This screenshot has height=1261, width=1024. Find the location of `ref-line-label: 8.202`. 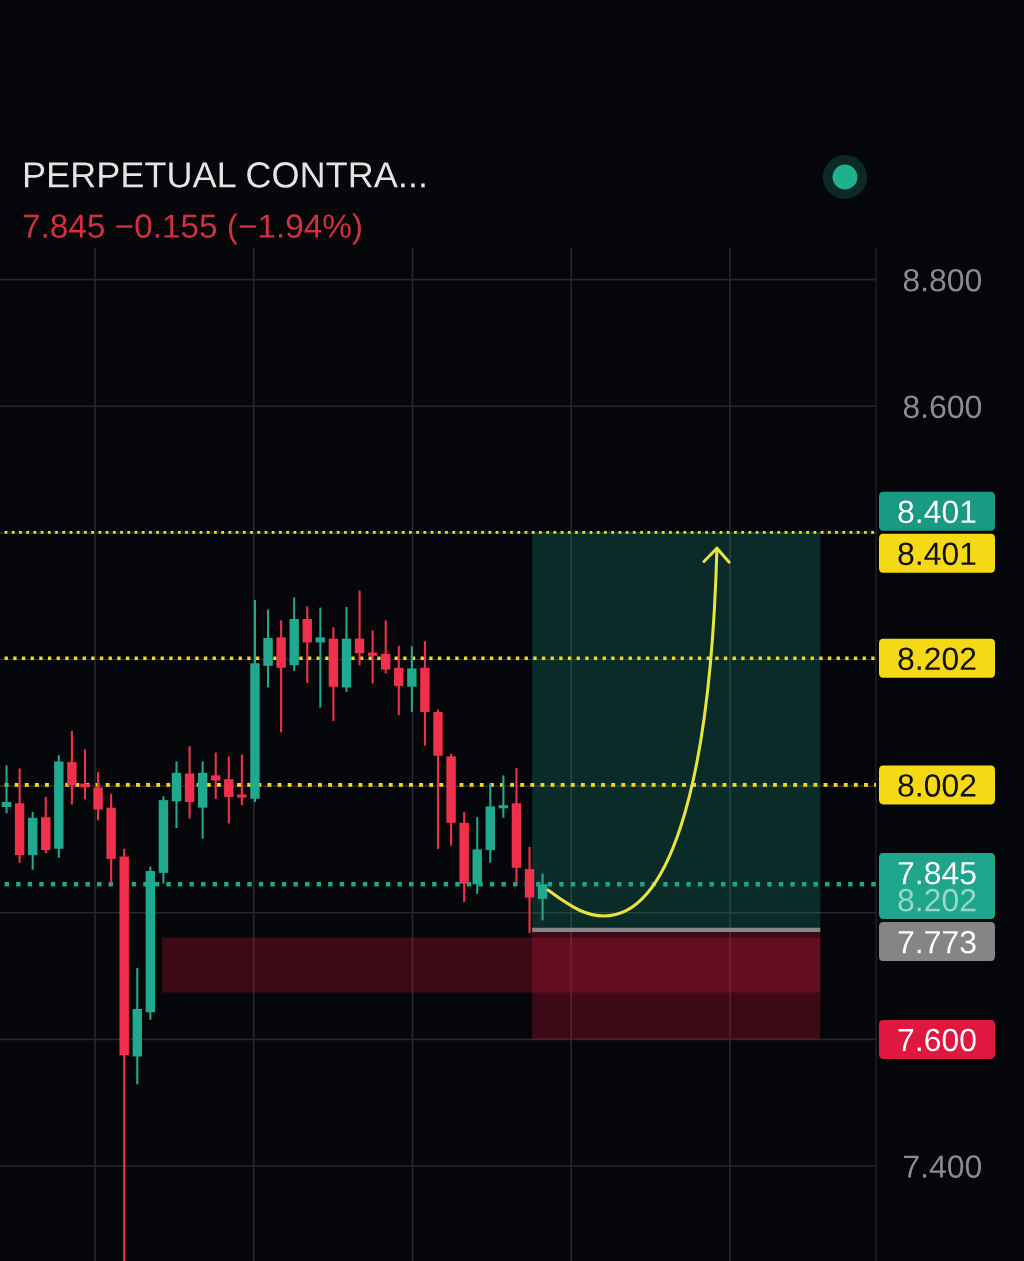

ref-line-label: 8.202 is located at coordinates (937, 659).